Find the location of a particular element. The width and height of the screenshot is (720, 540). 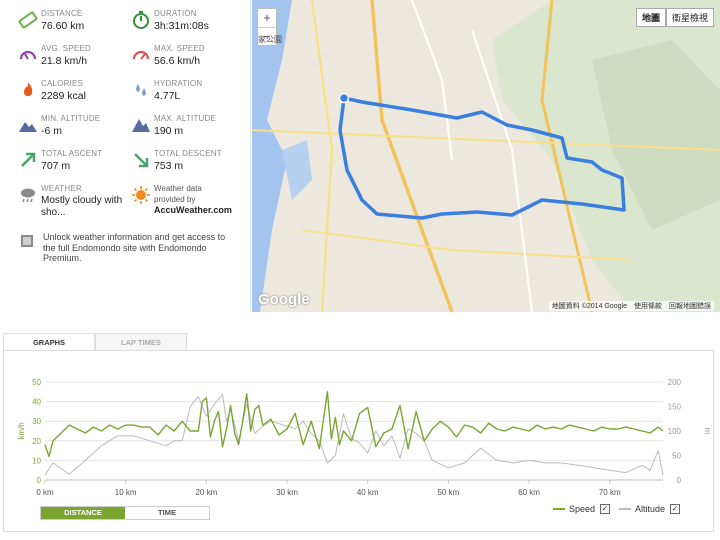

legend-altitude-checkbox: ✓ is located at coordinates (675, 509).